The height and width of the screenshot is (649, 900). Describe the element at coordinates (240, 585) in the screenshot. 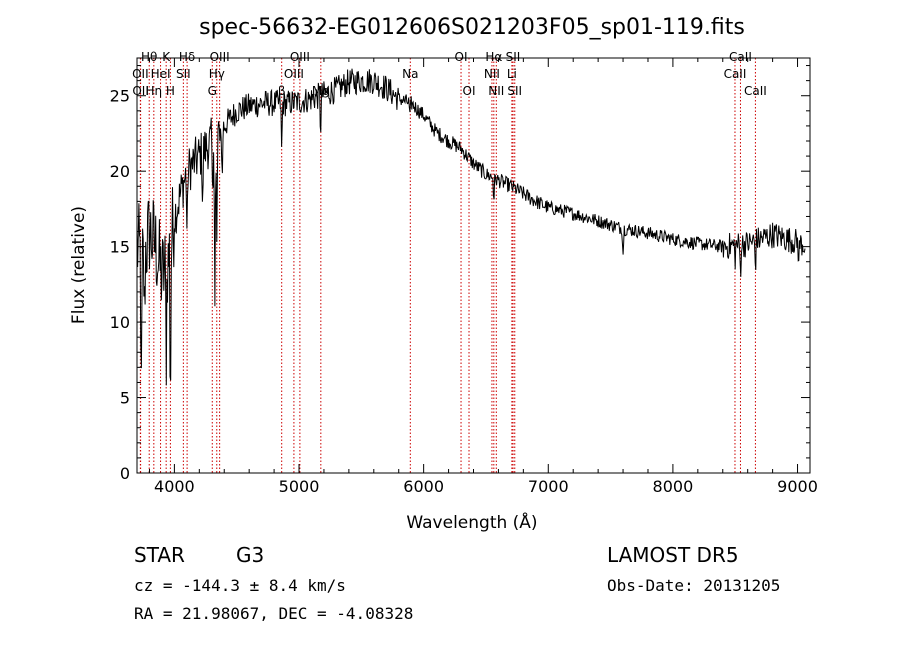

I see `redshift-velocity: cz = -144.3 ± 8.4 km/s` at that location.